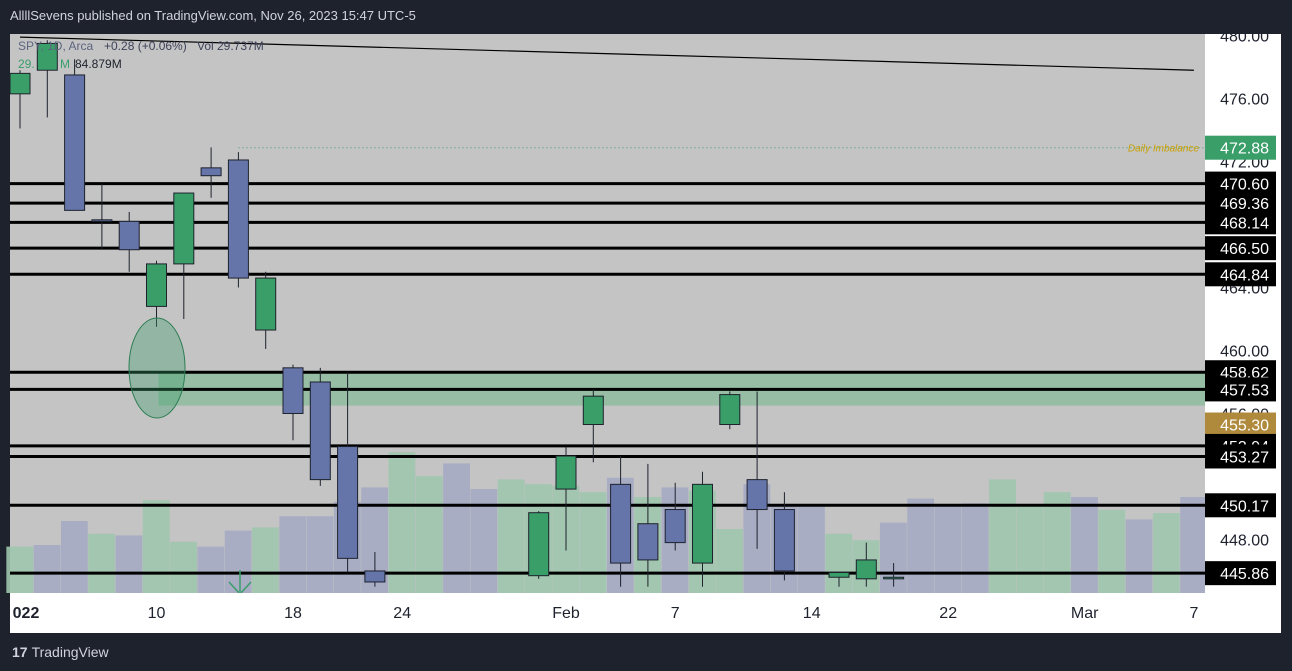 The width and height of the screenshot is (1292, 671). What do you see at coordinates (1193, 613) in the screenshot?
I see `time-tick: 7` at bounding box center [1193, 613].